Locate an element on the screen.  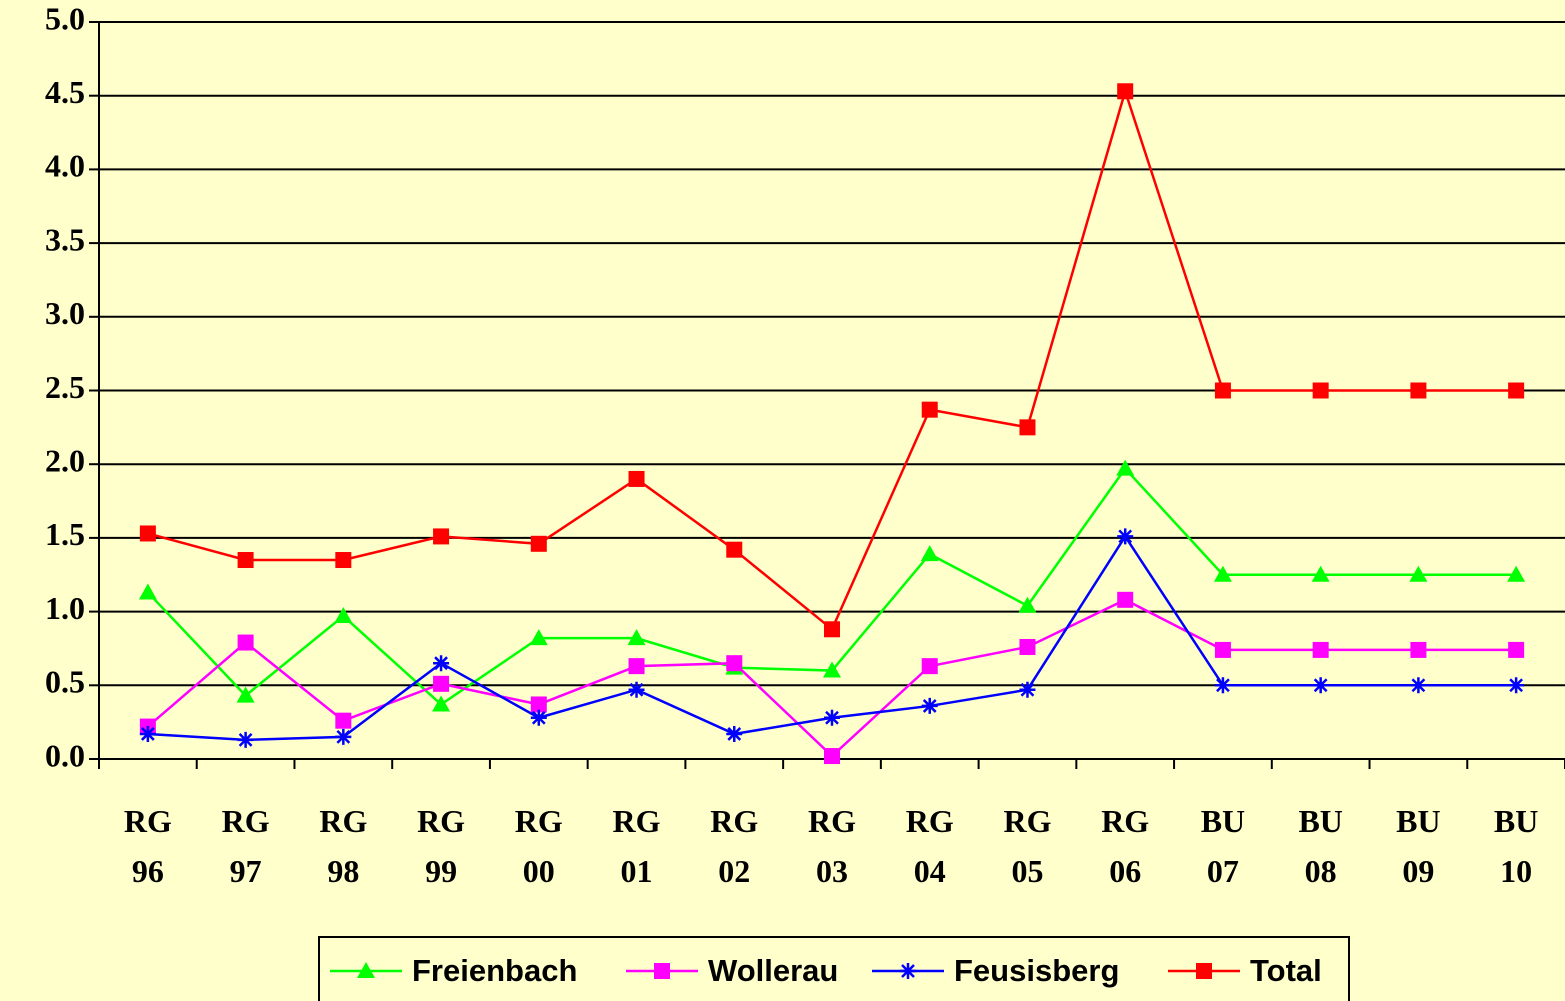
x-tick-label: RG 02 is located at coordinates (734, 846).